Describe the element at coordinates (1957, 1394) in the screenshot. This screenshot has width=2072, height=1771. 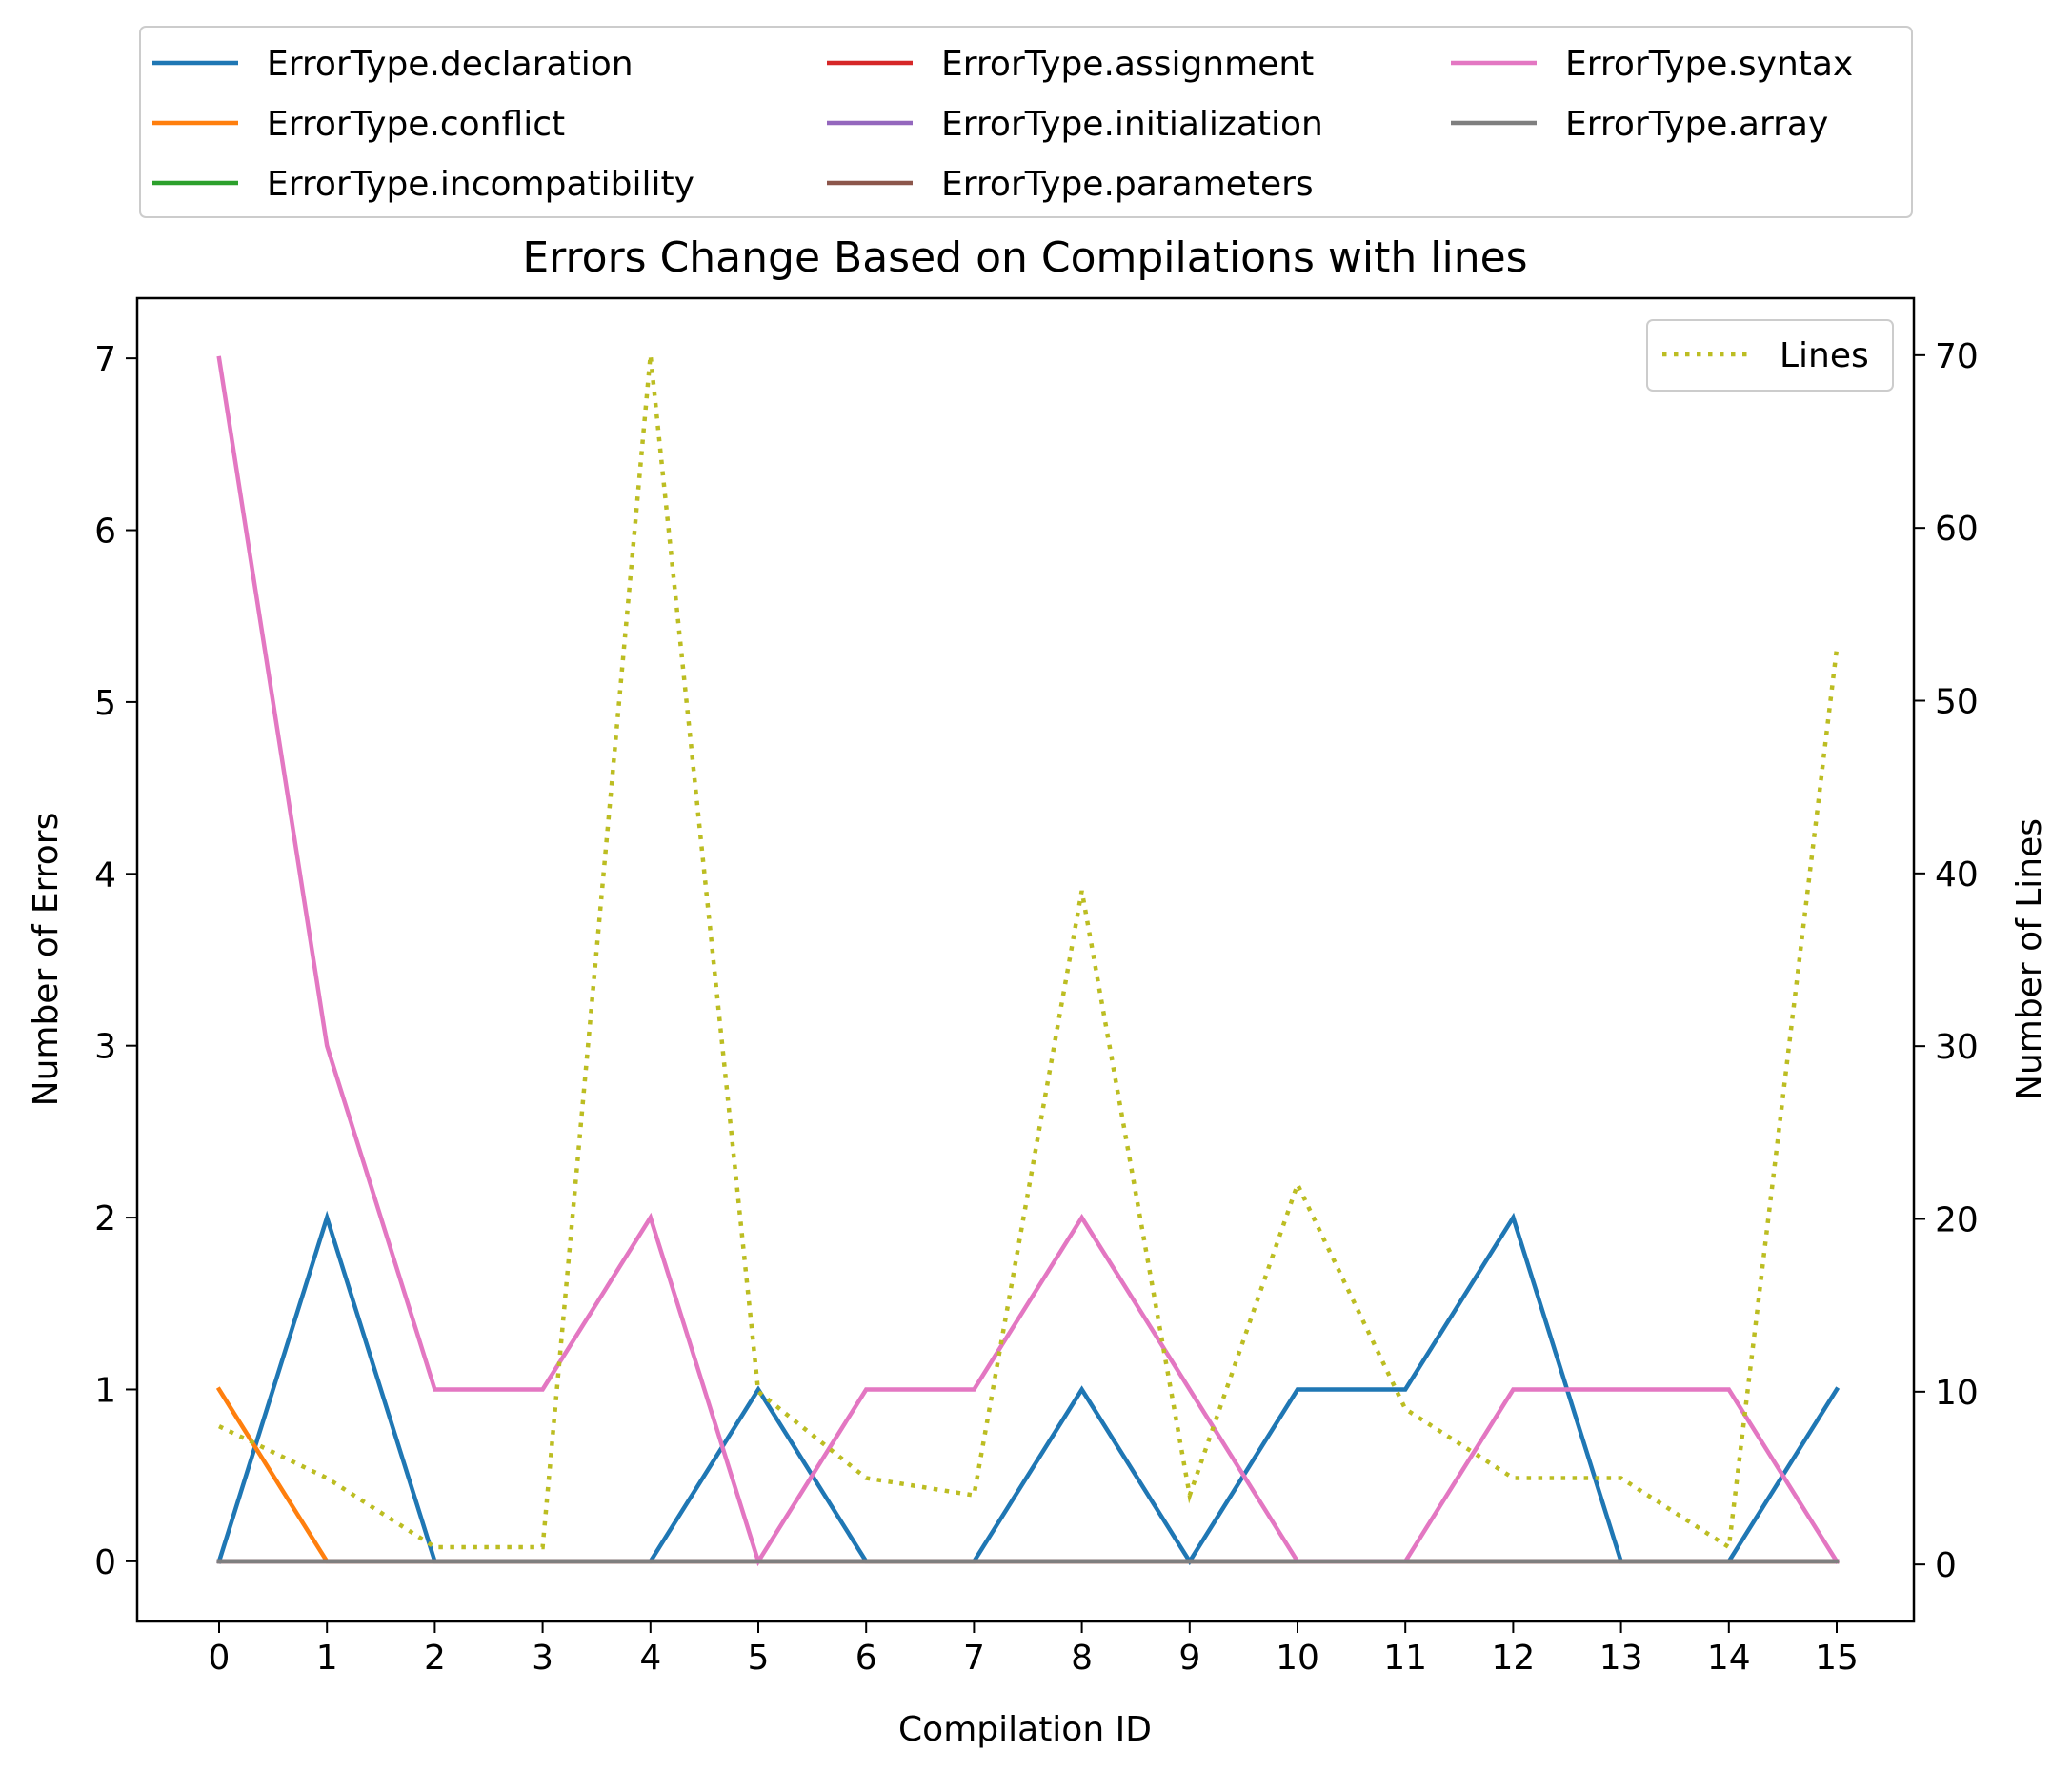
I see `y2-tick-label: 10` at that location.